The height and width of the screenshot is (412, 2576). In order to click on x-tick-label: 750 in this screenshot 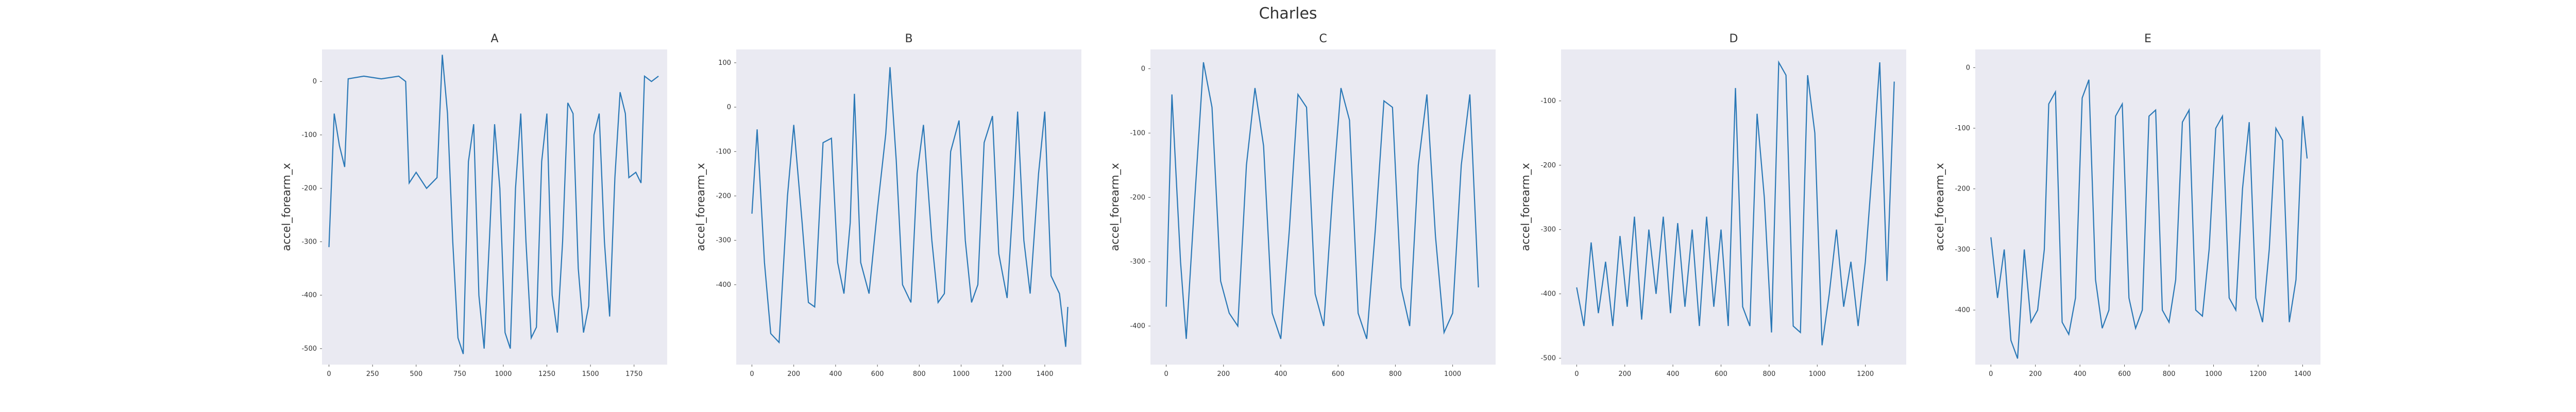, I will do `click(459, 374)`.